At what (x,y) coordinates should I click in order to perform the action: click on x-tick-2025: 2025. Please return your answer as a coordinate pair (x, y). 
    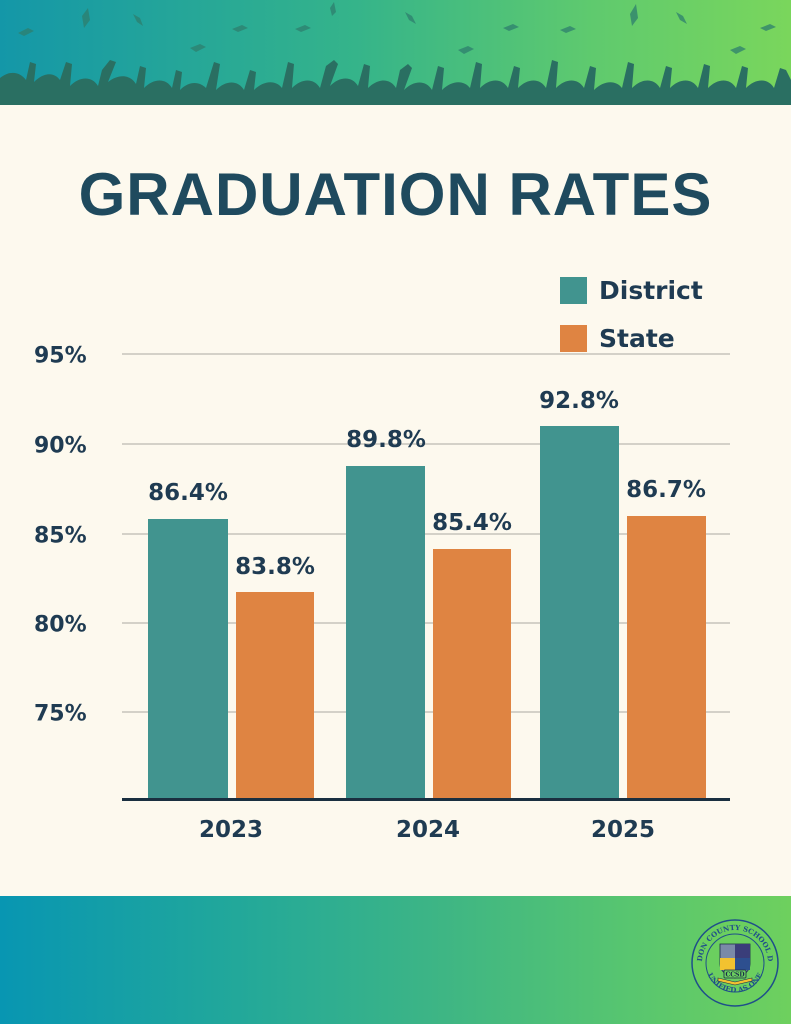
    Looking at the image, I should click on (622, 830).